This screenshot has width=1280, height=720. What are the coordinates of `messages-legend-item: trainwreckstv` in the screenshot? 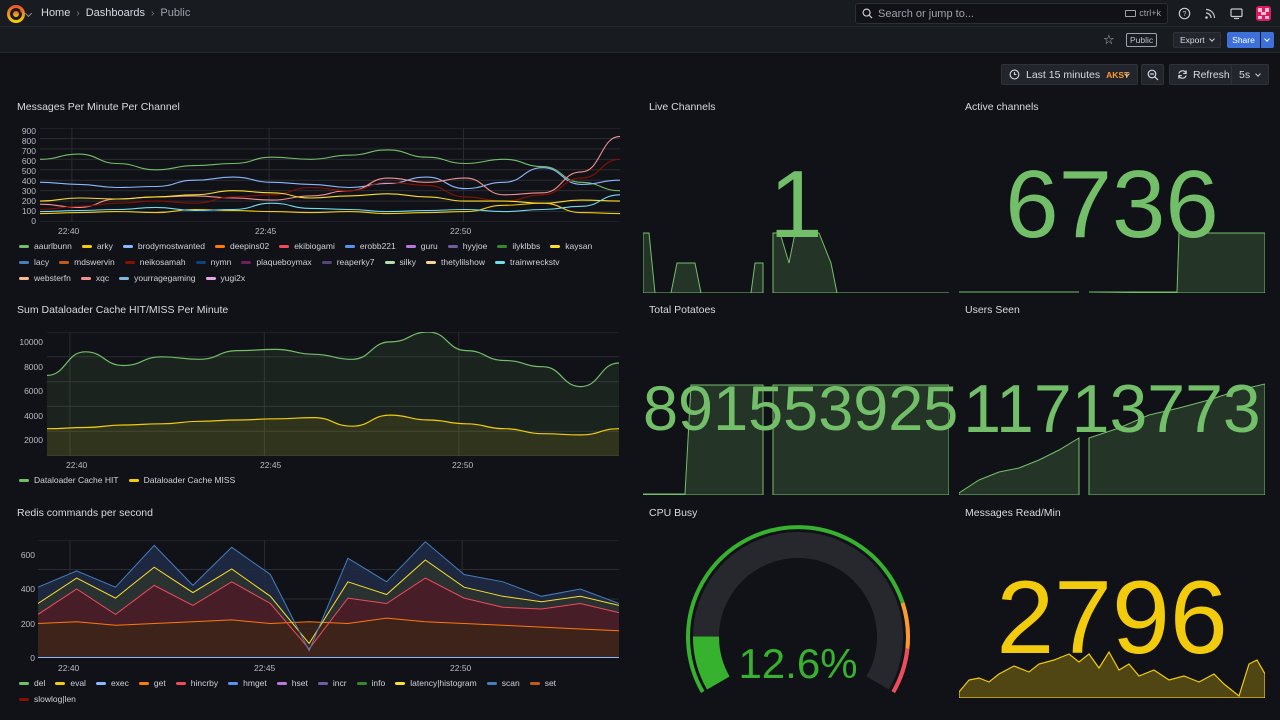 It's located at (527, 262).